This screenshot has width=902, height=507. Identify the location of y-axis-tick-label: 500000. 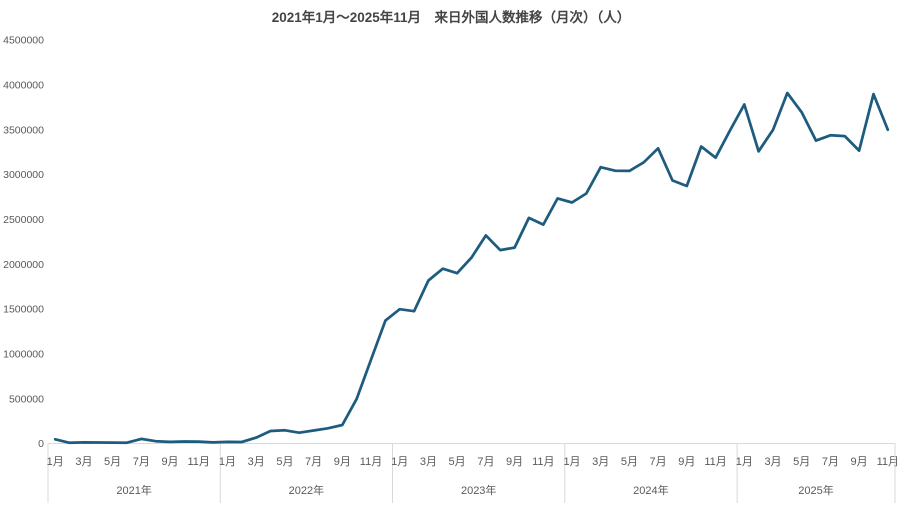
(26, 399).